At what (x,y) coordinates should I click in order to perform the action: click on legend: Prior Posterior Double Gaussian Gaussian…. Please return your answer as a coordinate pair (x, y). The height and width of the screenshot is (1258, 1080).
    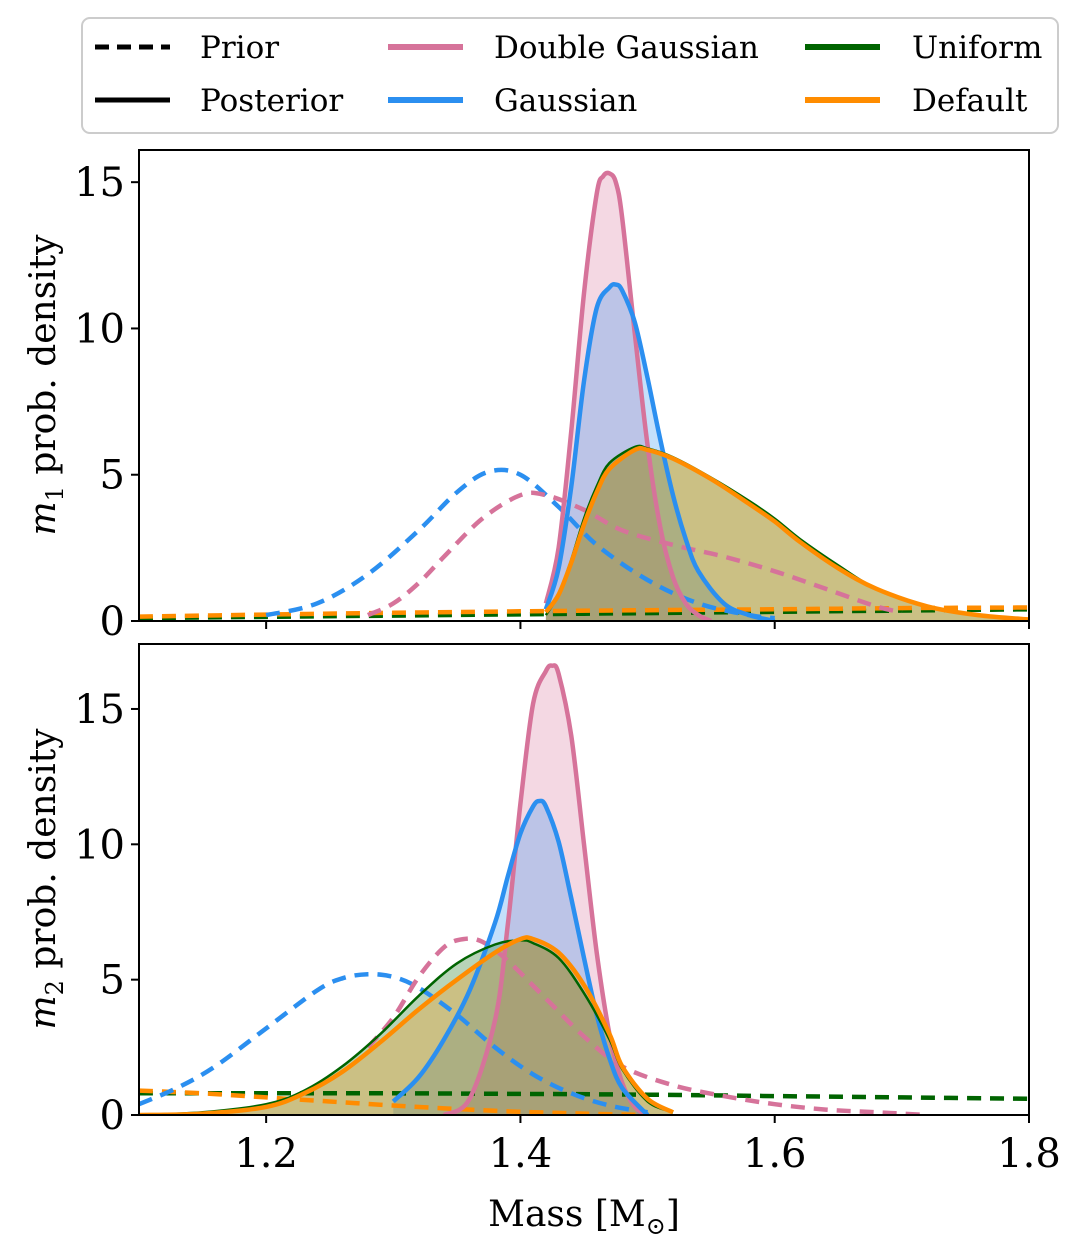
    Looking at the image, I should click on (570, 75).